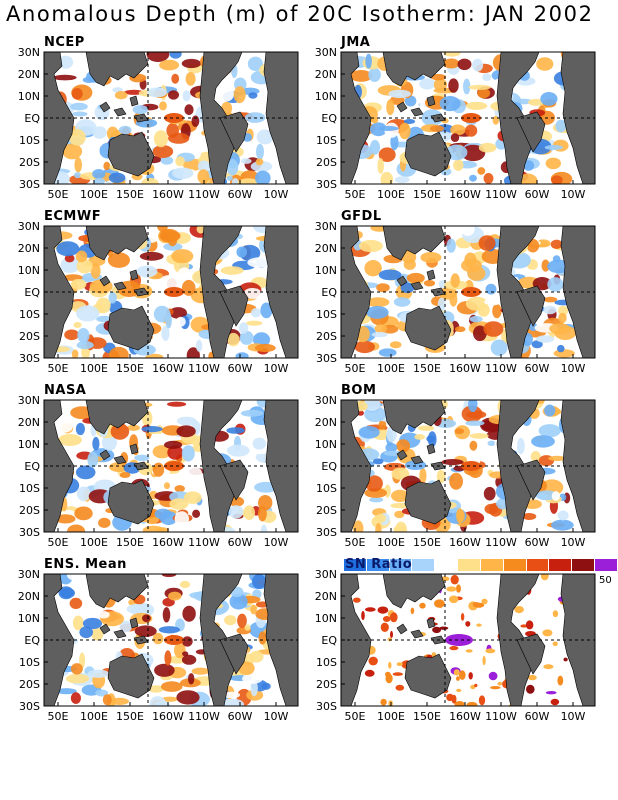 The image size is (618, 800). I want to click on panel-title: BOM, so click(359, 390).